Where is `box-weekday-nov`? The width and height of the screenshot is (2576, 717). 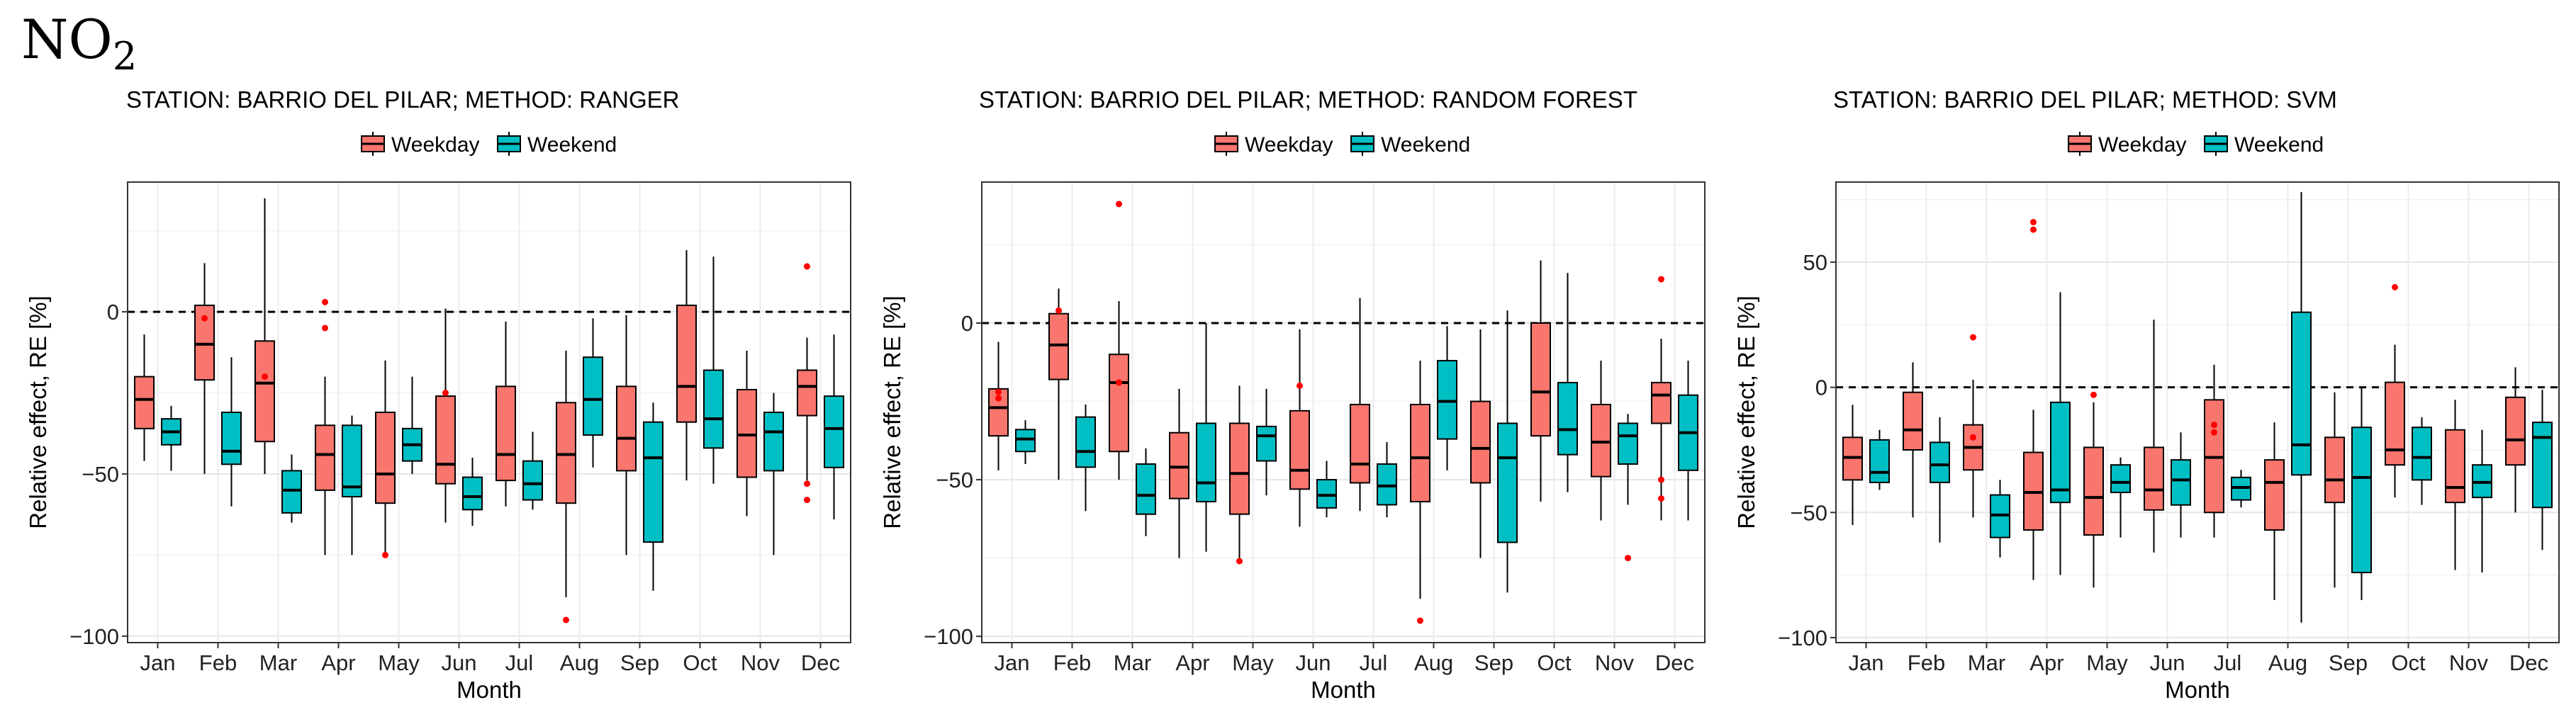 box-weekday-nov is located at coordinates (747, 433).